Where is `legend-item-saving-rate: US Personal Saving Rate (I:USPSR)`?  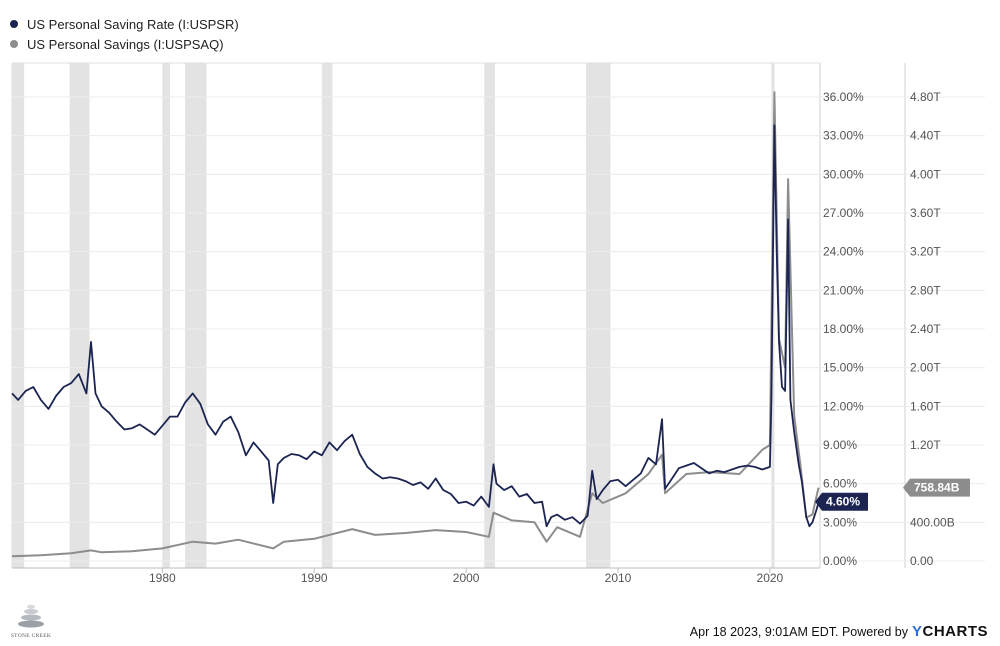 legend-item-saving-rate: US Personal Saving Rate (I:USPSR) is located at coordinates (124, 24).